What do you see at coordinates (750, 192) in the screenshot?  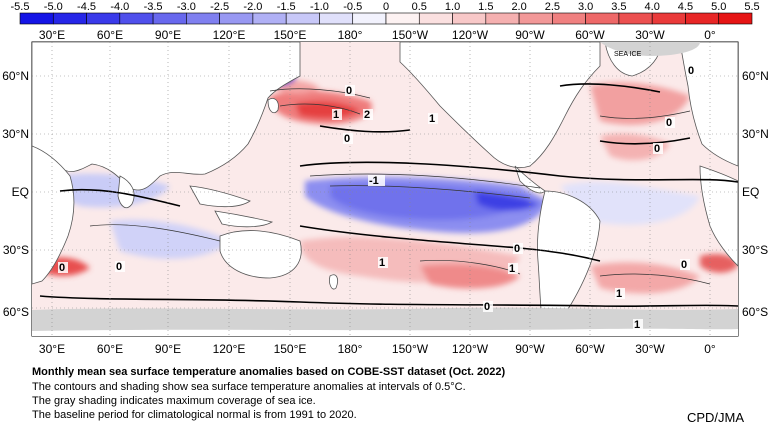 I see `latitude-label-right: EQ` at bounding box center [750, 192].